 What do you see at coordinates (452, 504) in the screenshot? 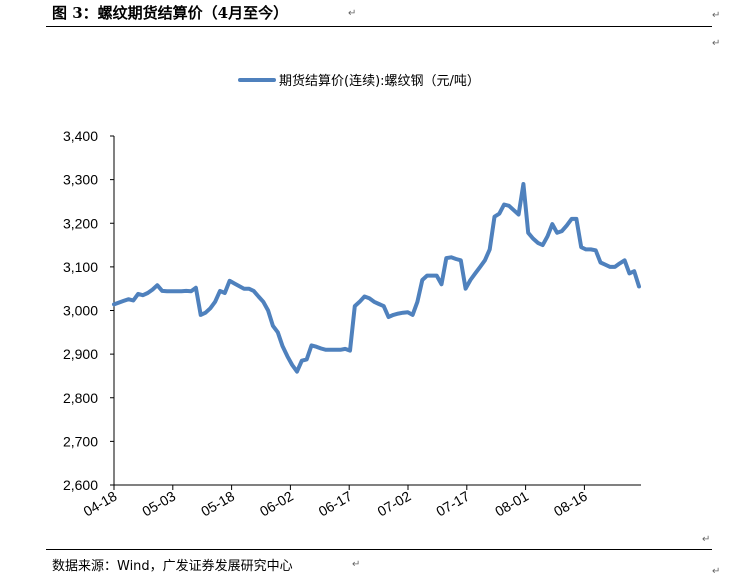
I see `x-tick-label: 07-17` at bounding box center [452, 504].